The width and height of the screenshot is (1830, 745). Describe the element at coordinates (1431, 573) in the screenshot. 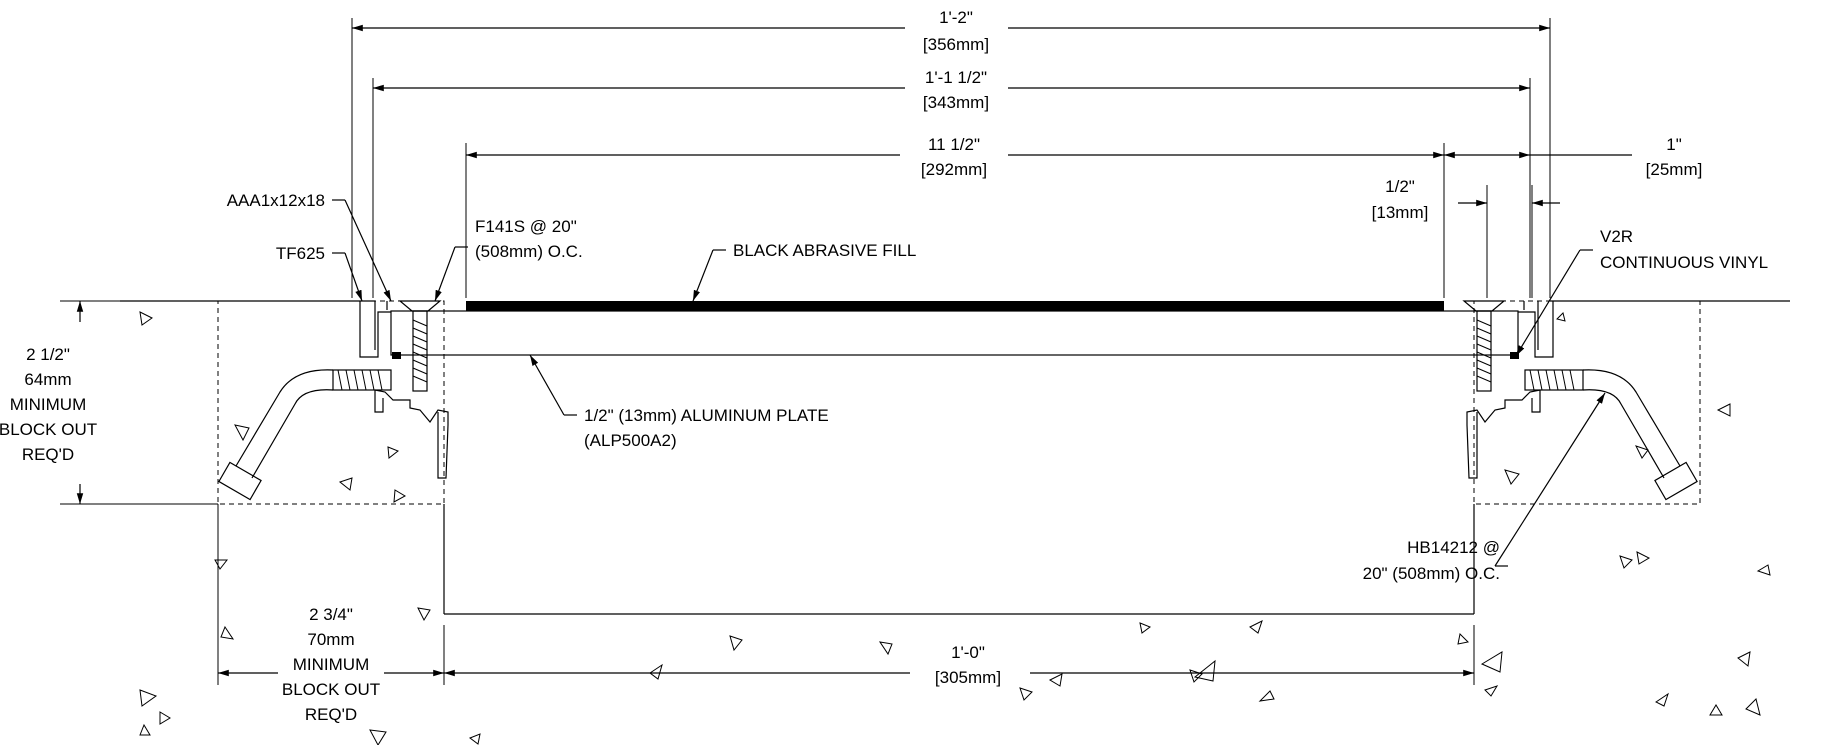

I see `callout-bolt-line-2: 20" (508mm) O.C.` at that location.